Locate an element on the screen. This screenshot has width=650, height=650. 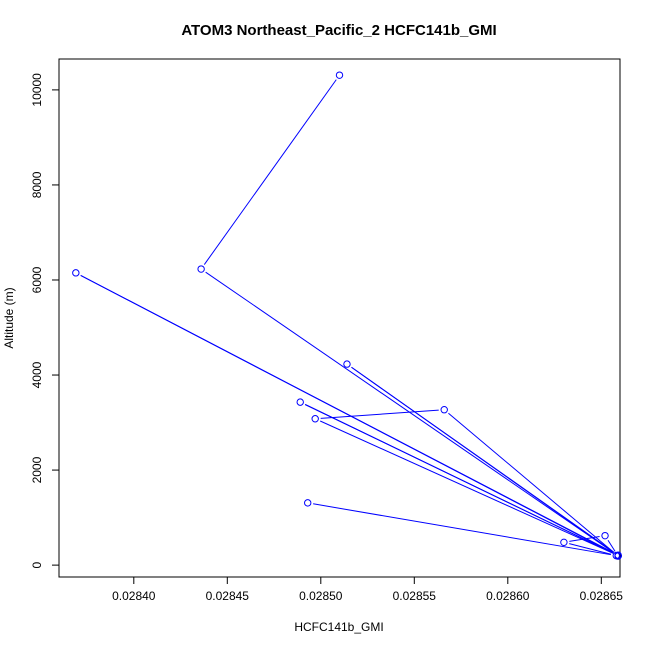
x-tick-label: 0.02865 is located at coordinates (602, 596).